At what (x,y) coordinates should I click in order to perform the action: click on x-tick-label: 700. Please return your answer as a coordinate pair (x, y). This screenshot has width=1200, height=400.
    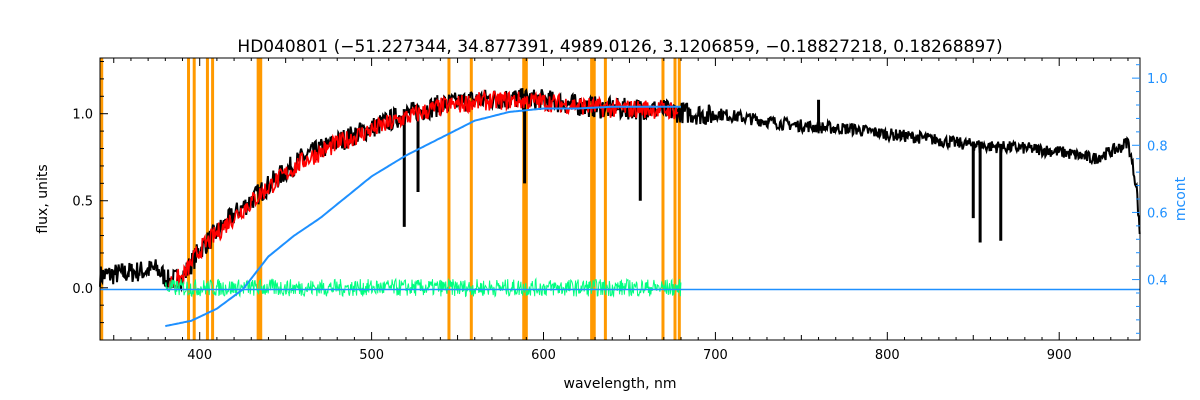
    Looking at the image, I should click on (715, 355).